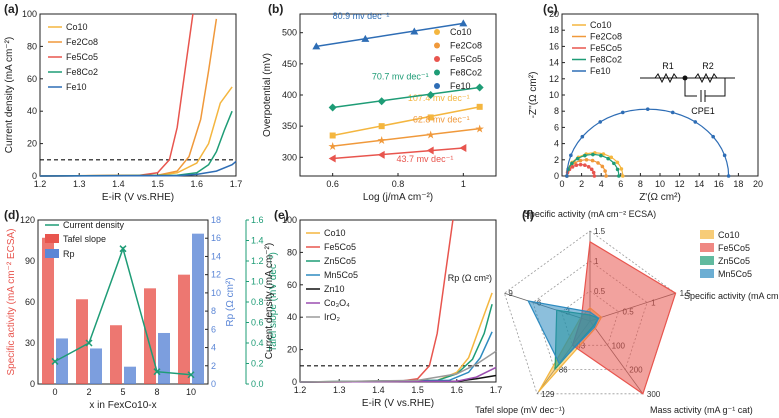  What do you see at coordinates (400, 76) in the screenshot?
I see `slope-label: 70.7 mv dec⁻¹` at bounding box center [400, 76].